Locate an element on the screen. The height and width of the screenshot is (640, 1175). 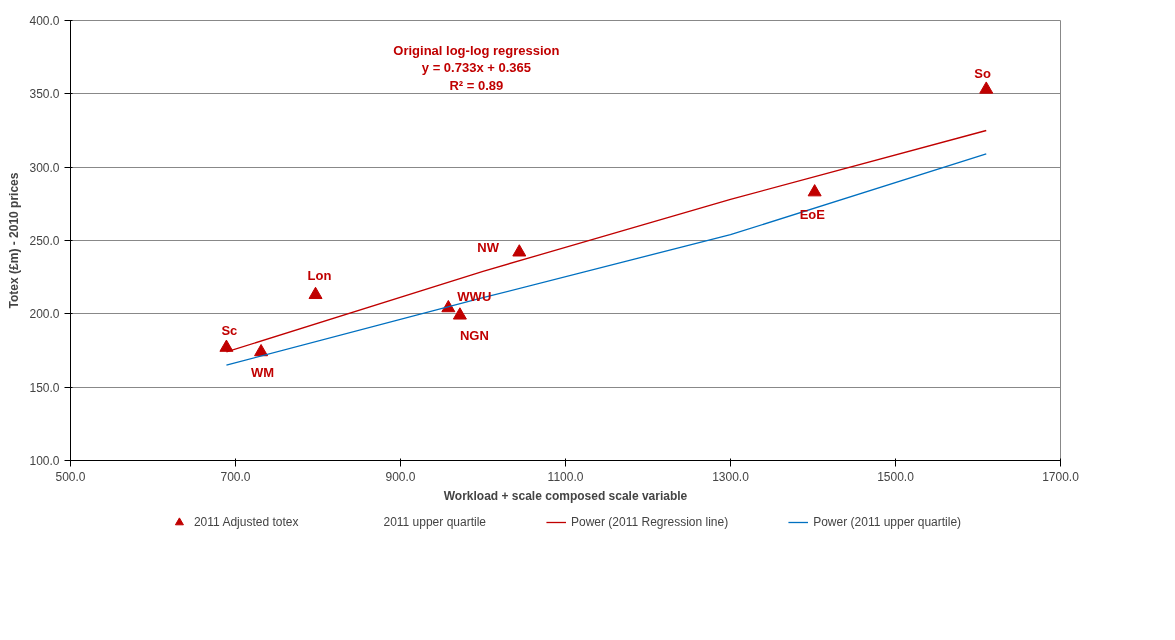
annotation: EoE is located at coordinates (812, 215).